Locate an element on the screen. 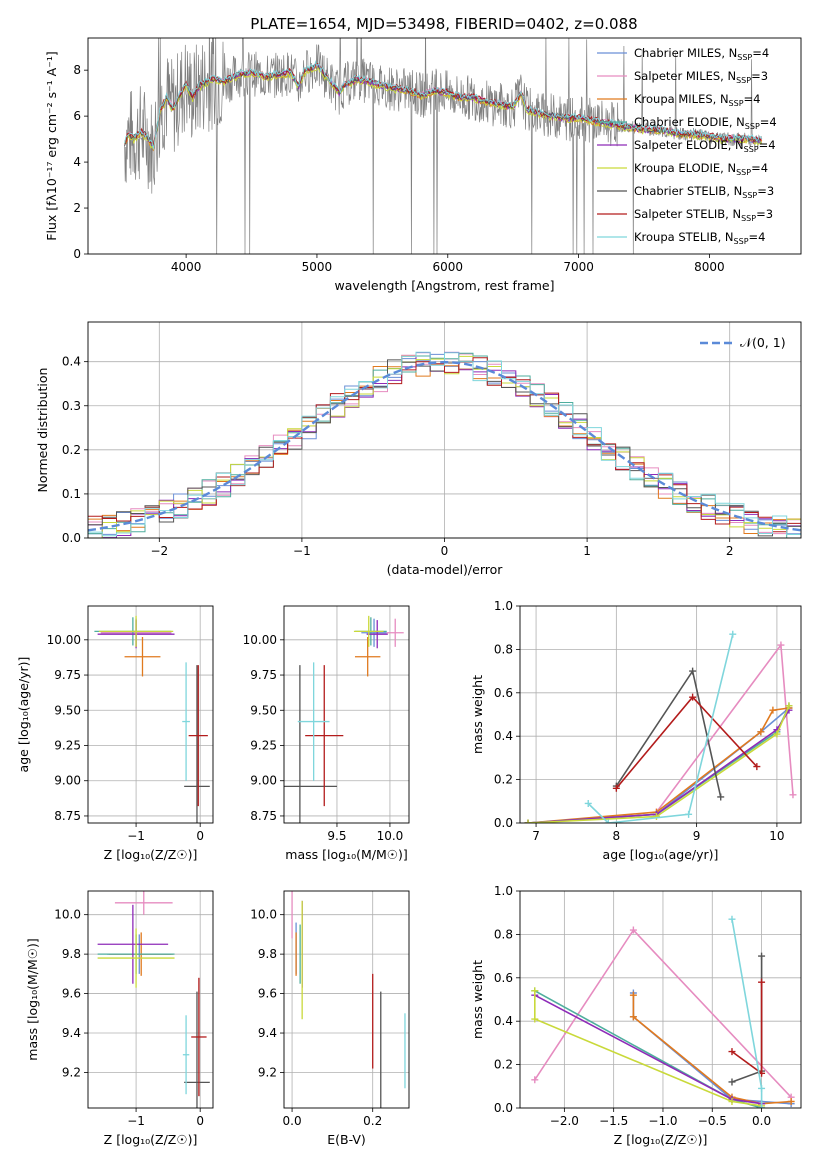 The image size is (819, 1170). y-tick-label: 9.00 is located at coordinates (67, 781).